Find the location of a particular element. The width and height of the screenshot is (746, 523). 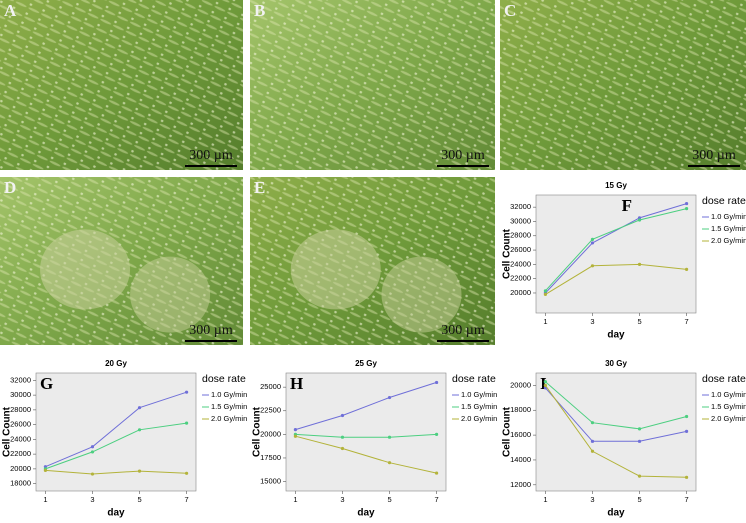

chart-title: 15 Gy is located at coordinates (616, 185).